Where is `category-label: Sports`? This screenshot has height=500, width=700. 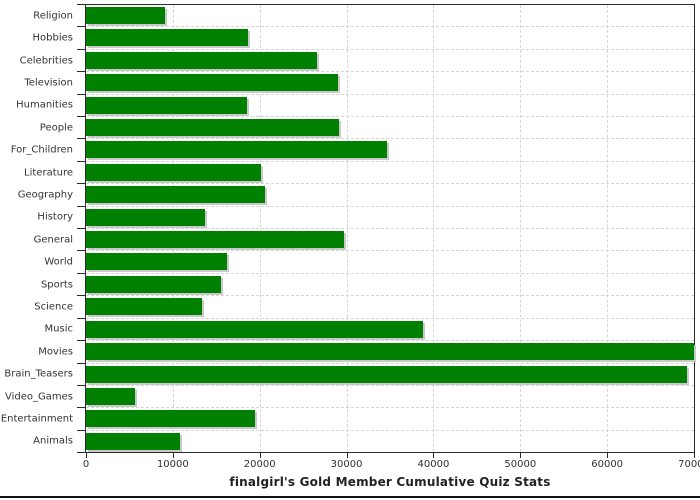
category-label: Sports is located at coordinates (56, 285).